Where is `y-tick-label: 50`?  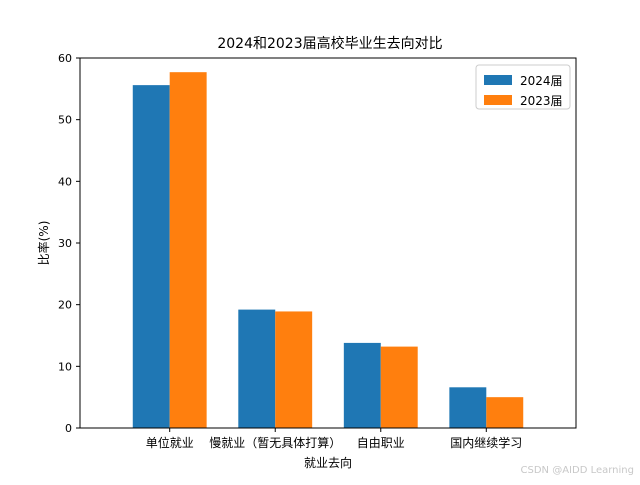
y-tick-label: 50 is located at coordinates (65, 120).